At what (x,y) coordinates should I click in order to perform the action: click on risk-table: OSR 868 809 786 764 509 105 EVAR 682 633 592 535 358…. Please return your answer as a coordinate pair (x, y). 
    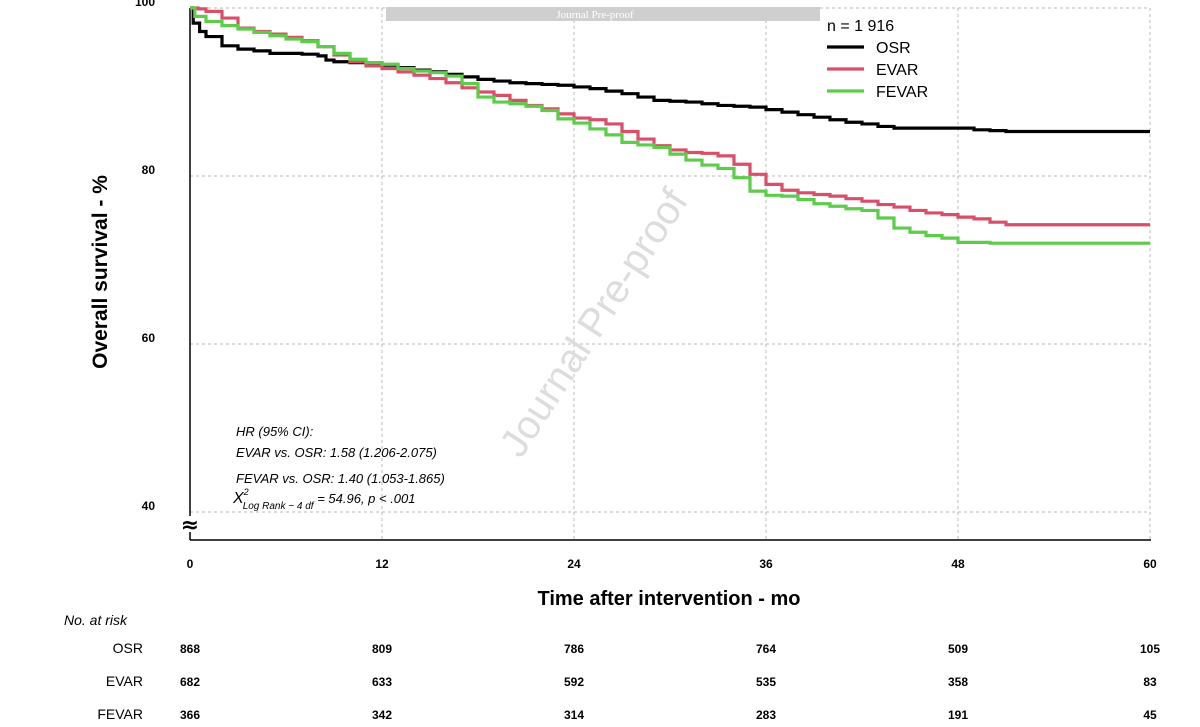
    Looking at the image, I should click on (628, 681).